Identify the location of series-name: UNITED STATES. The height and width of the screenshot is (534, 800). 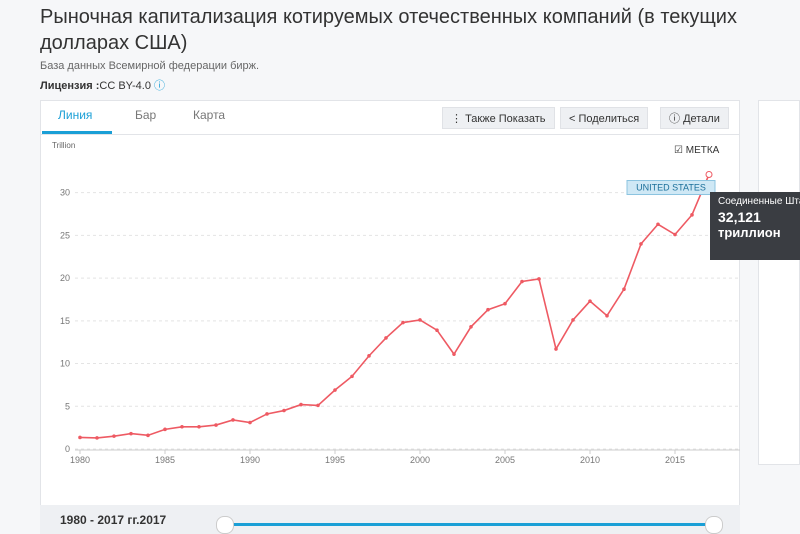
(671, 188).